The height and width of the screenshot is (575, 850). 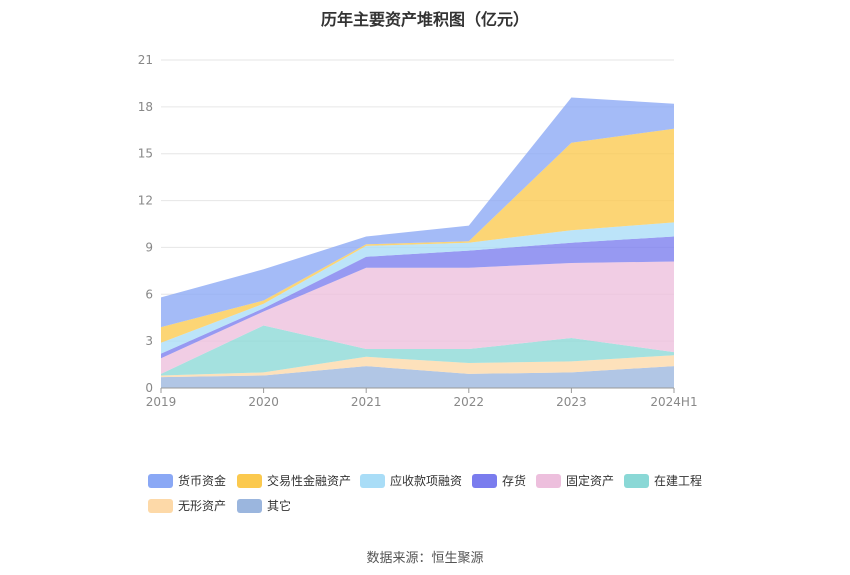 What do you see at coordinates (571, 402) in the screenshot?
I see `x-tick-label: 2023` at bounding box center [571, 402].